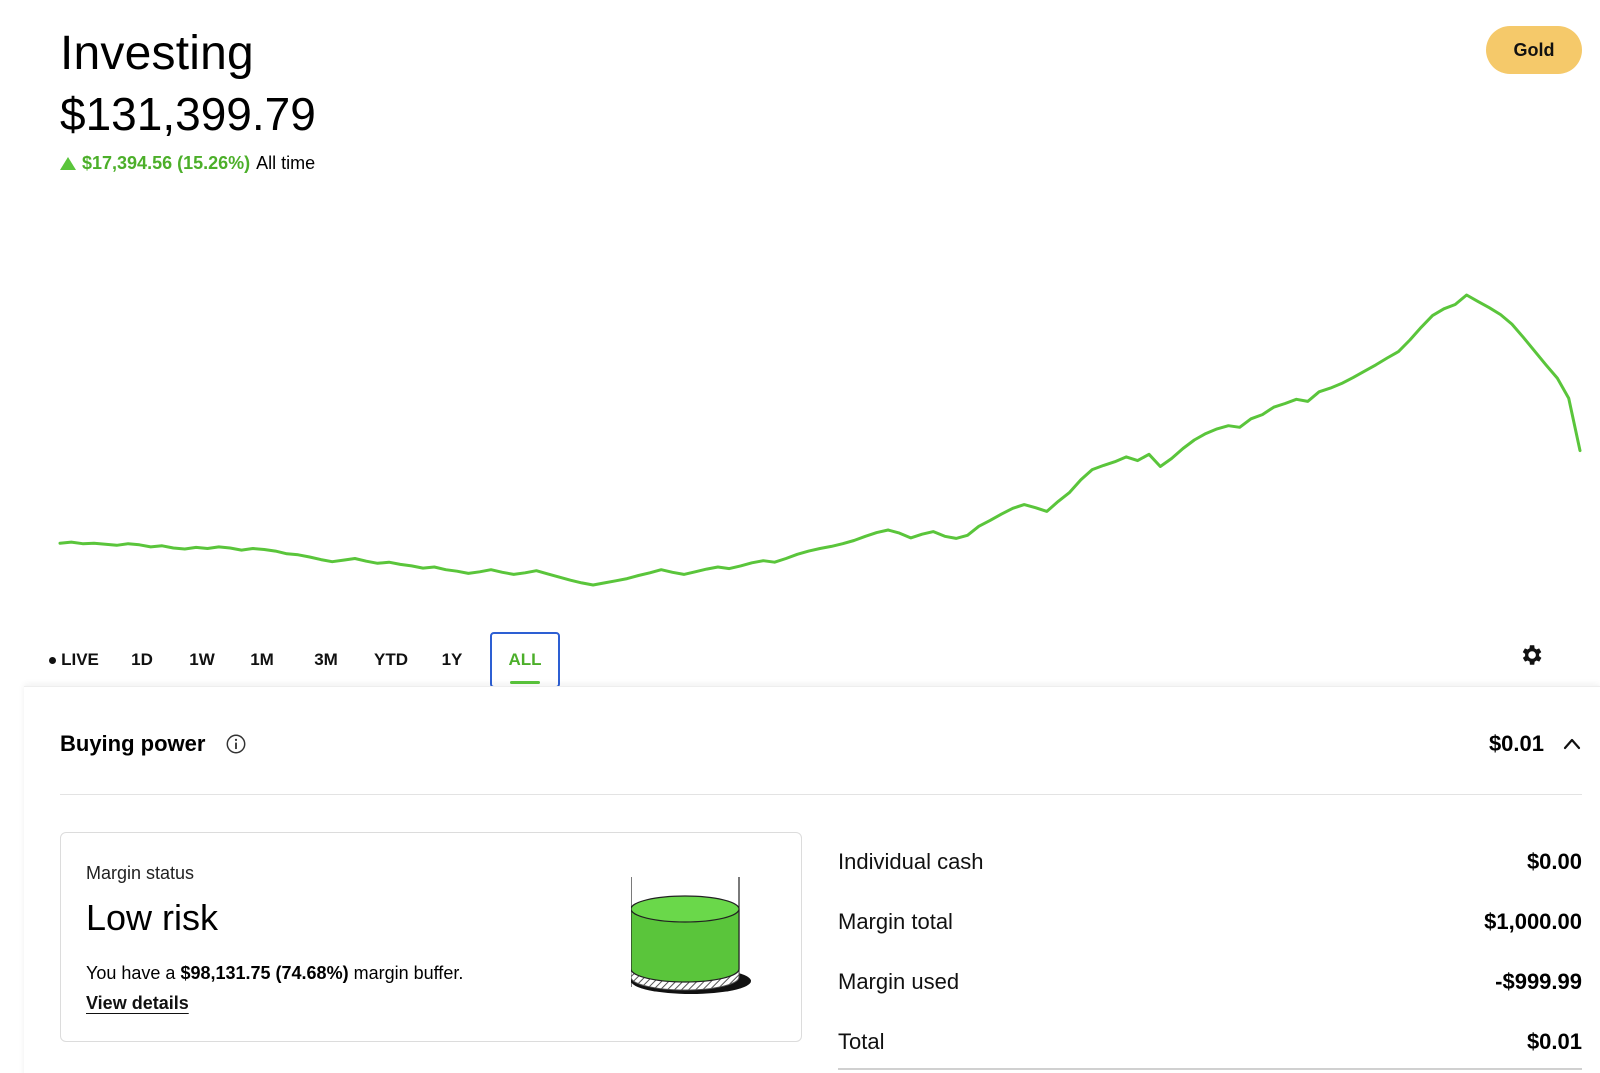 This screenshot has width=1600, height=1073. Describe the element at coordinates (236, 744) in the screenshot. I see `info-icon` at that location.